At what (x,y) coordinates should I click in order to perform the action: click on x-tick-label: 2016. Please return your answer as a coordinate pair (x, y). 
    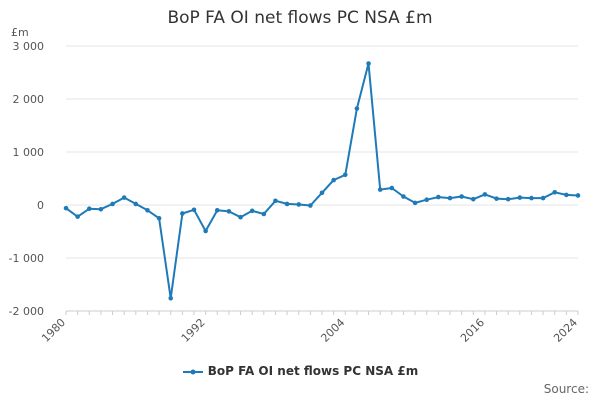
    Looking at the image, I should click on (472, 330).